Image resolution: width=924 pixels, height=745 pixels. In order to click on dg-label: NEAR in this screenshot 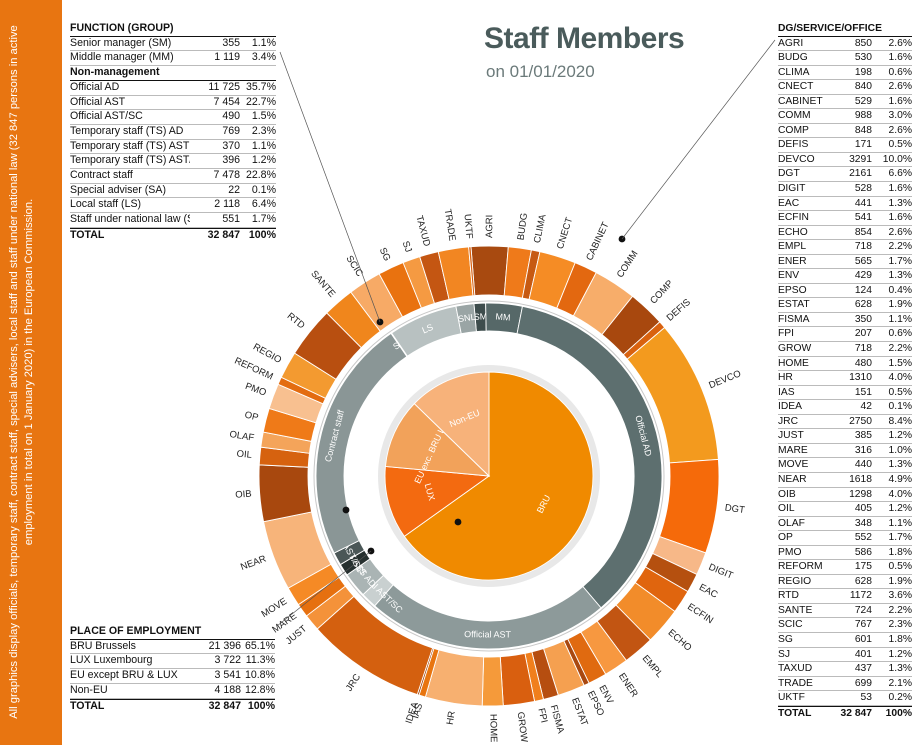, I will do `click(253, 563)`.